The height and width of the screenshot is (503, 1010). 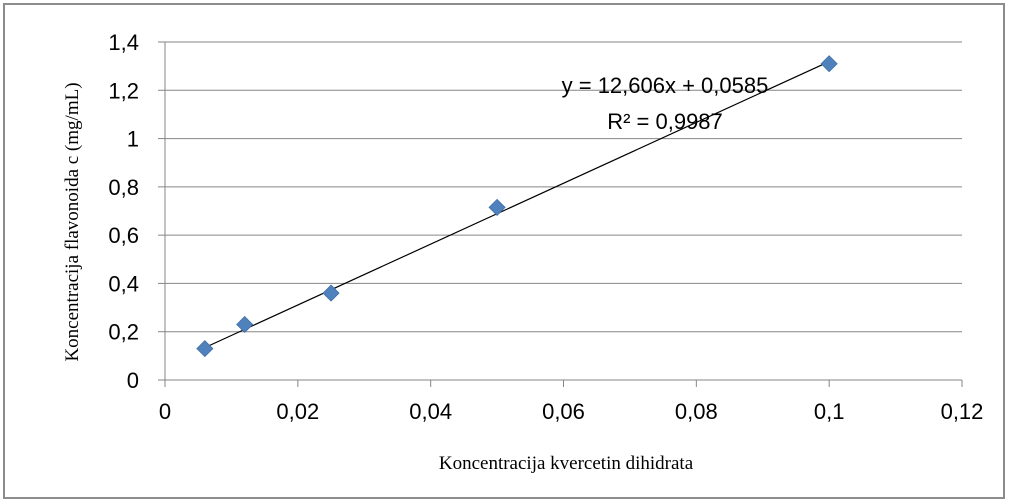 I want to click on x-axis-title: Koncentracija kvercetin dihidrata, so click(x=566, y=463).